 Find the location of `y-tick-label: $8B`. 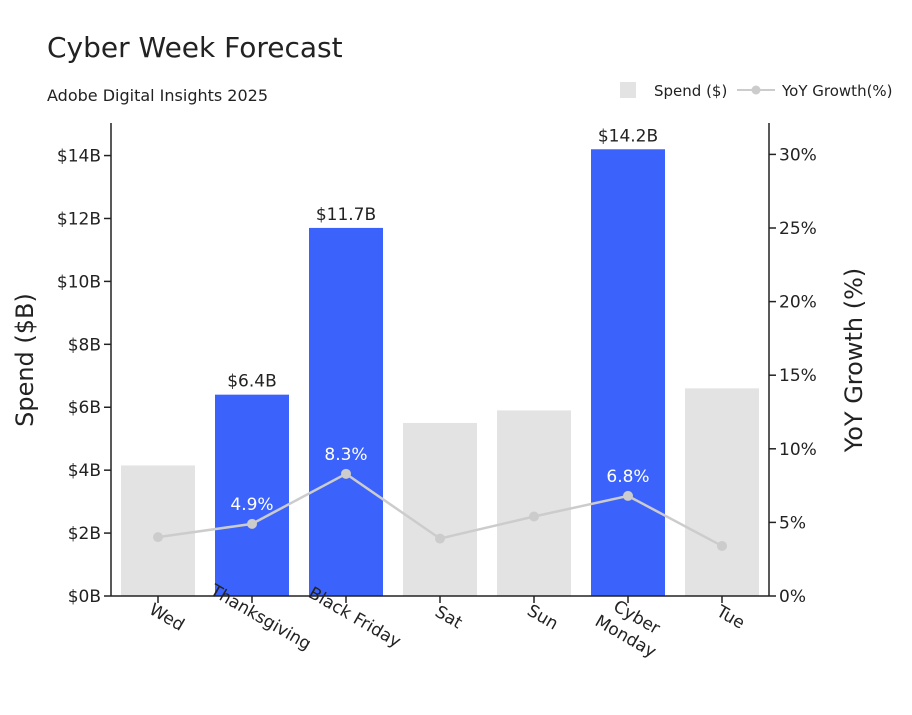

y-tick-label: $8B is located at coordinates (84, 345).